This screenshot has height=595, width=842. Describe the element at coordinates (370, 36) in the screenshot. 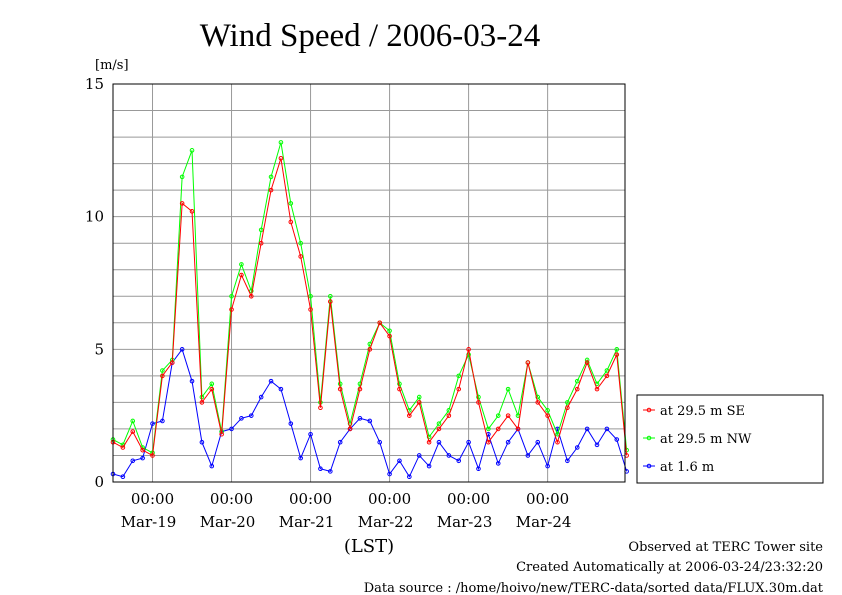

I see `chart-title: Wind Speed / 2006-03-24` at that location.